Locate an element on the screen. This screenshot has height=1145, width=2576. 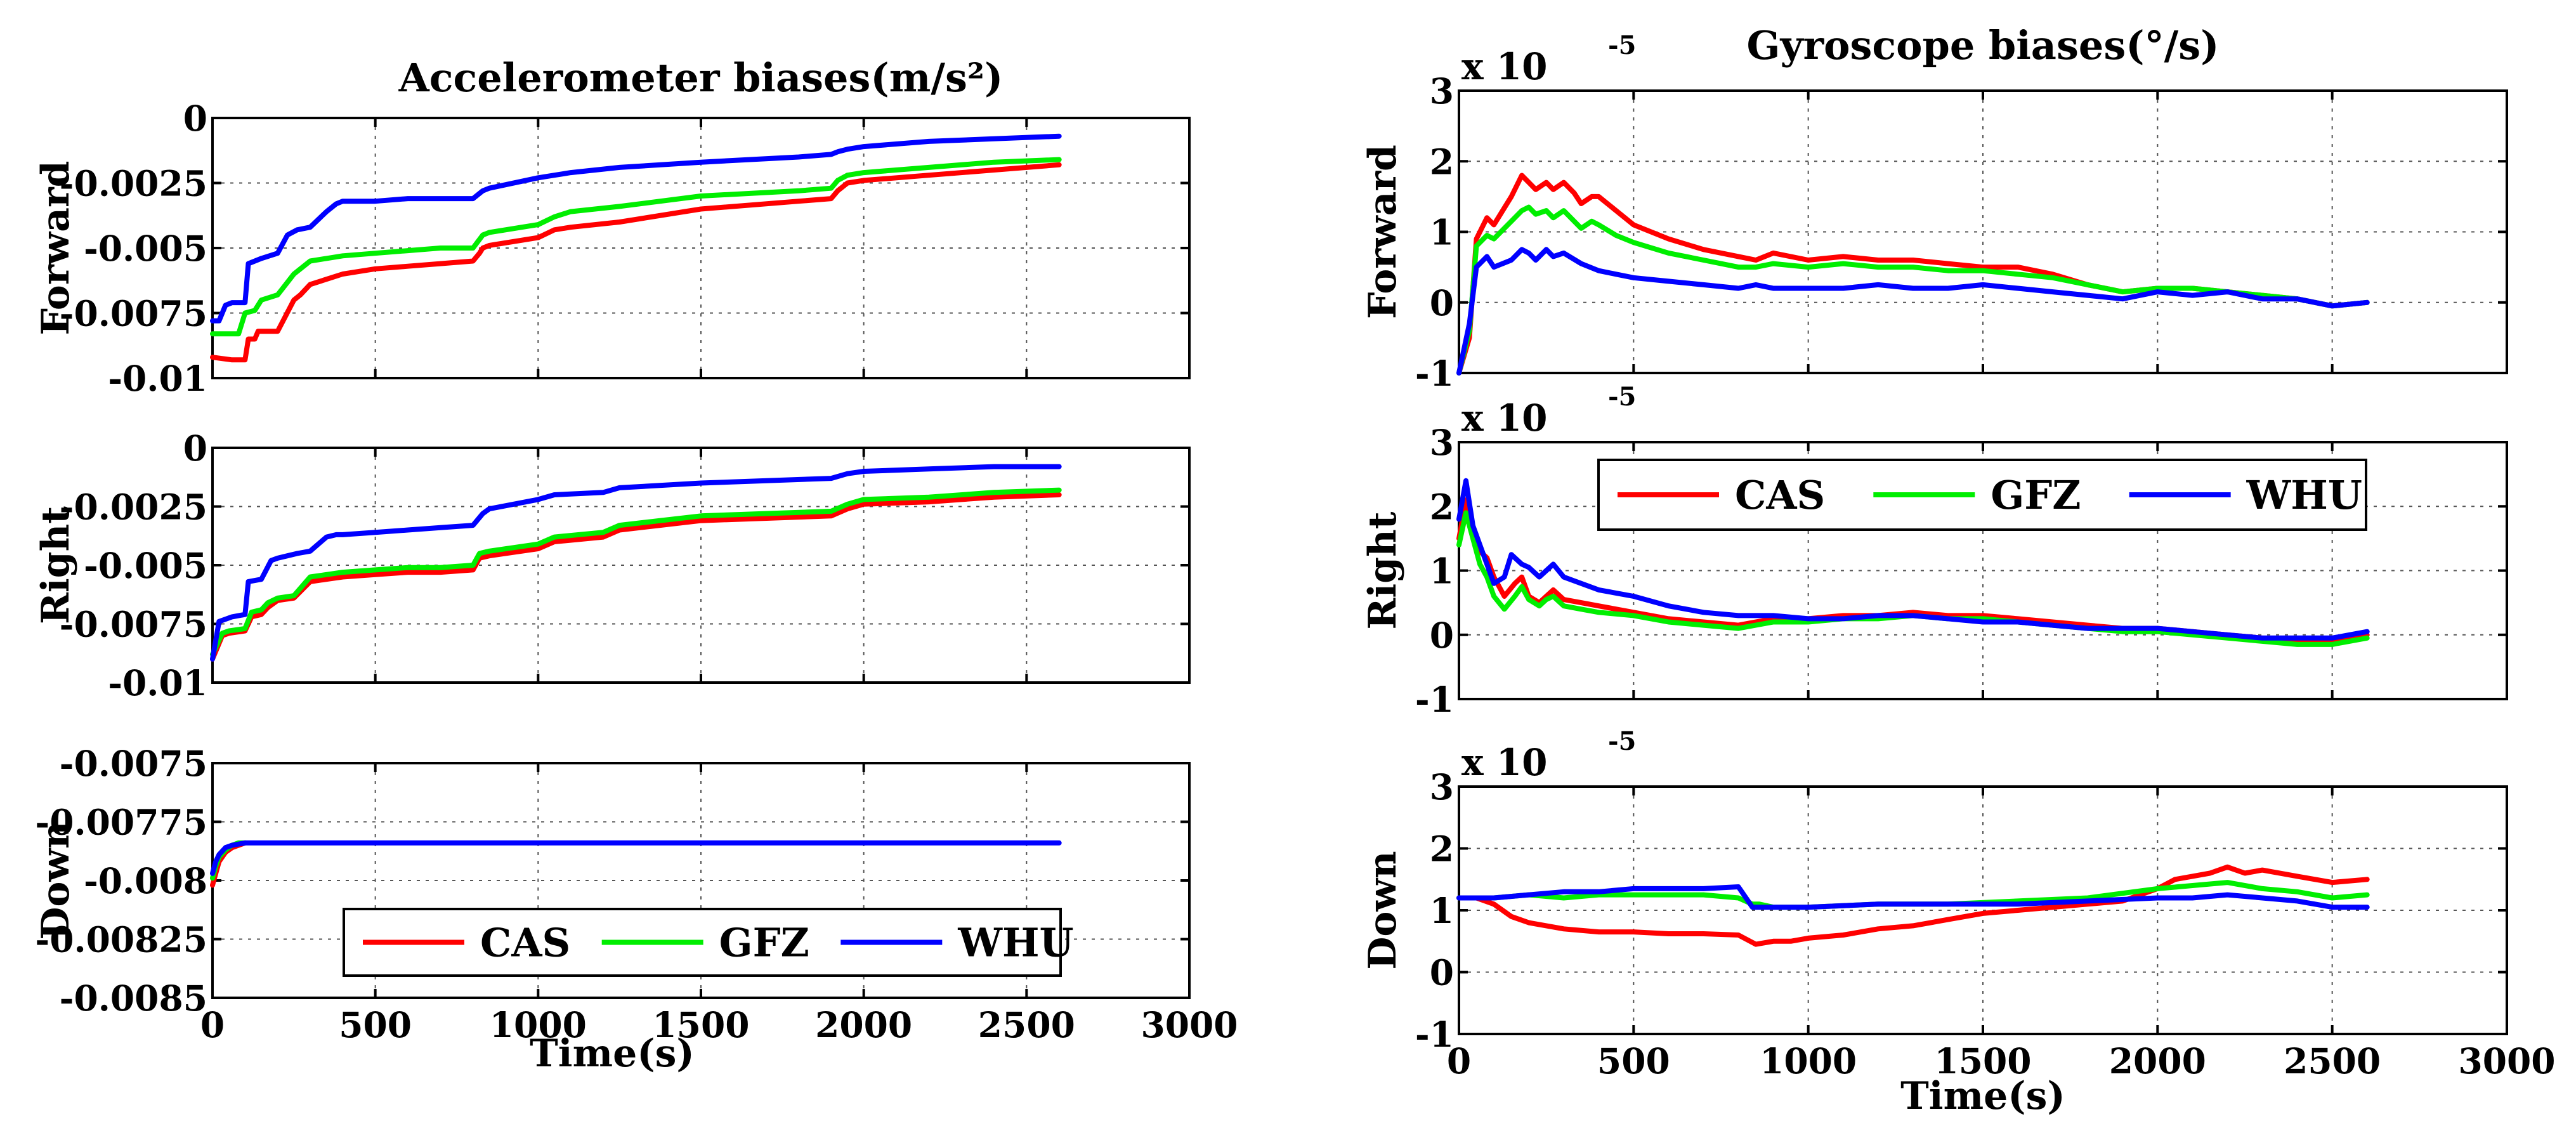
chart-panel-5: -1 0 1 2 3 Right x 10 -5 is located at coordinates (1935, 551).